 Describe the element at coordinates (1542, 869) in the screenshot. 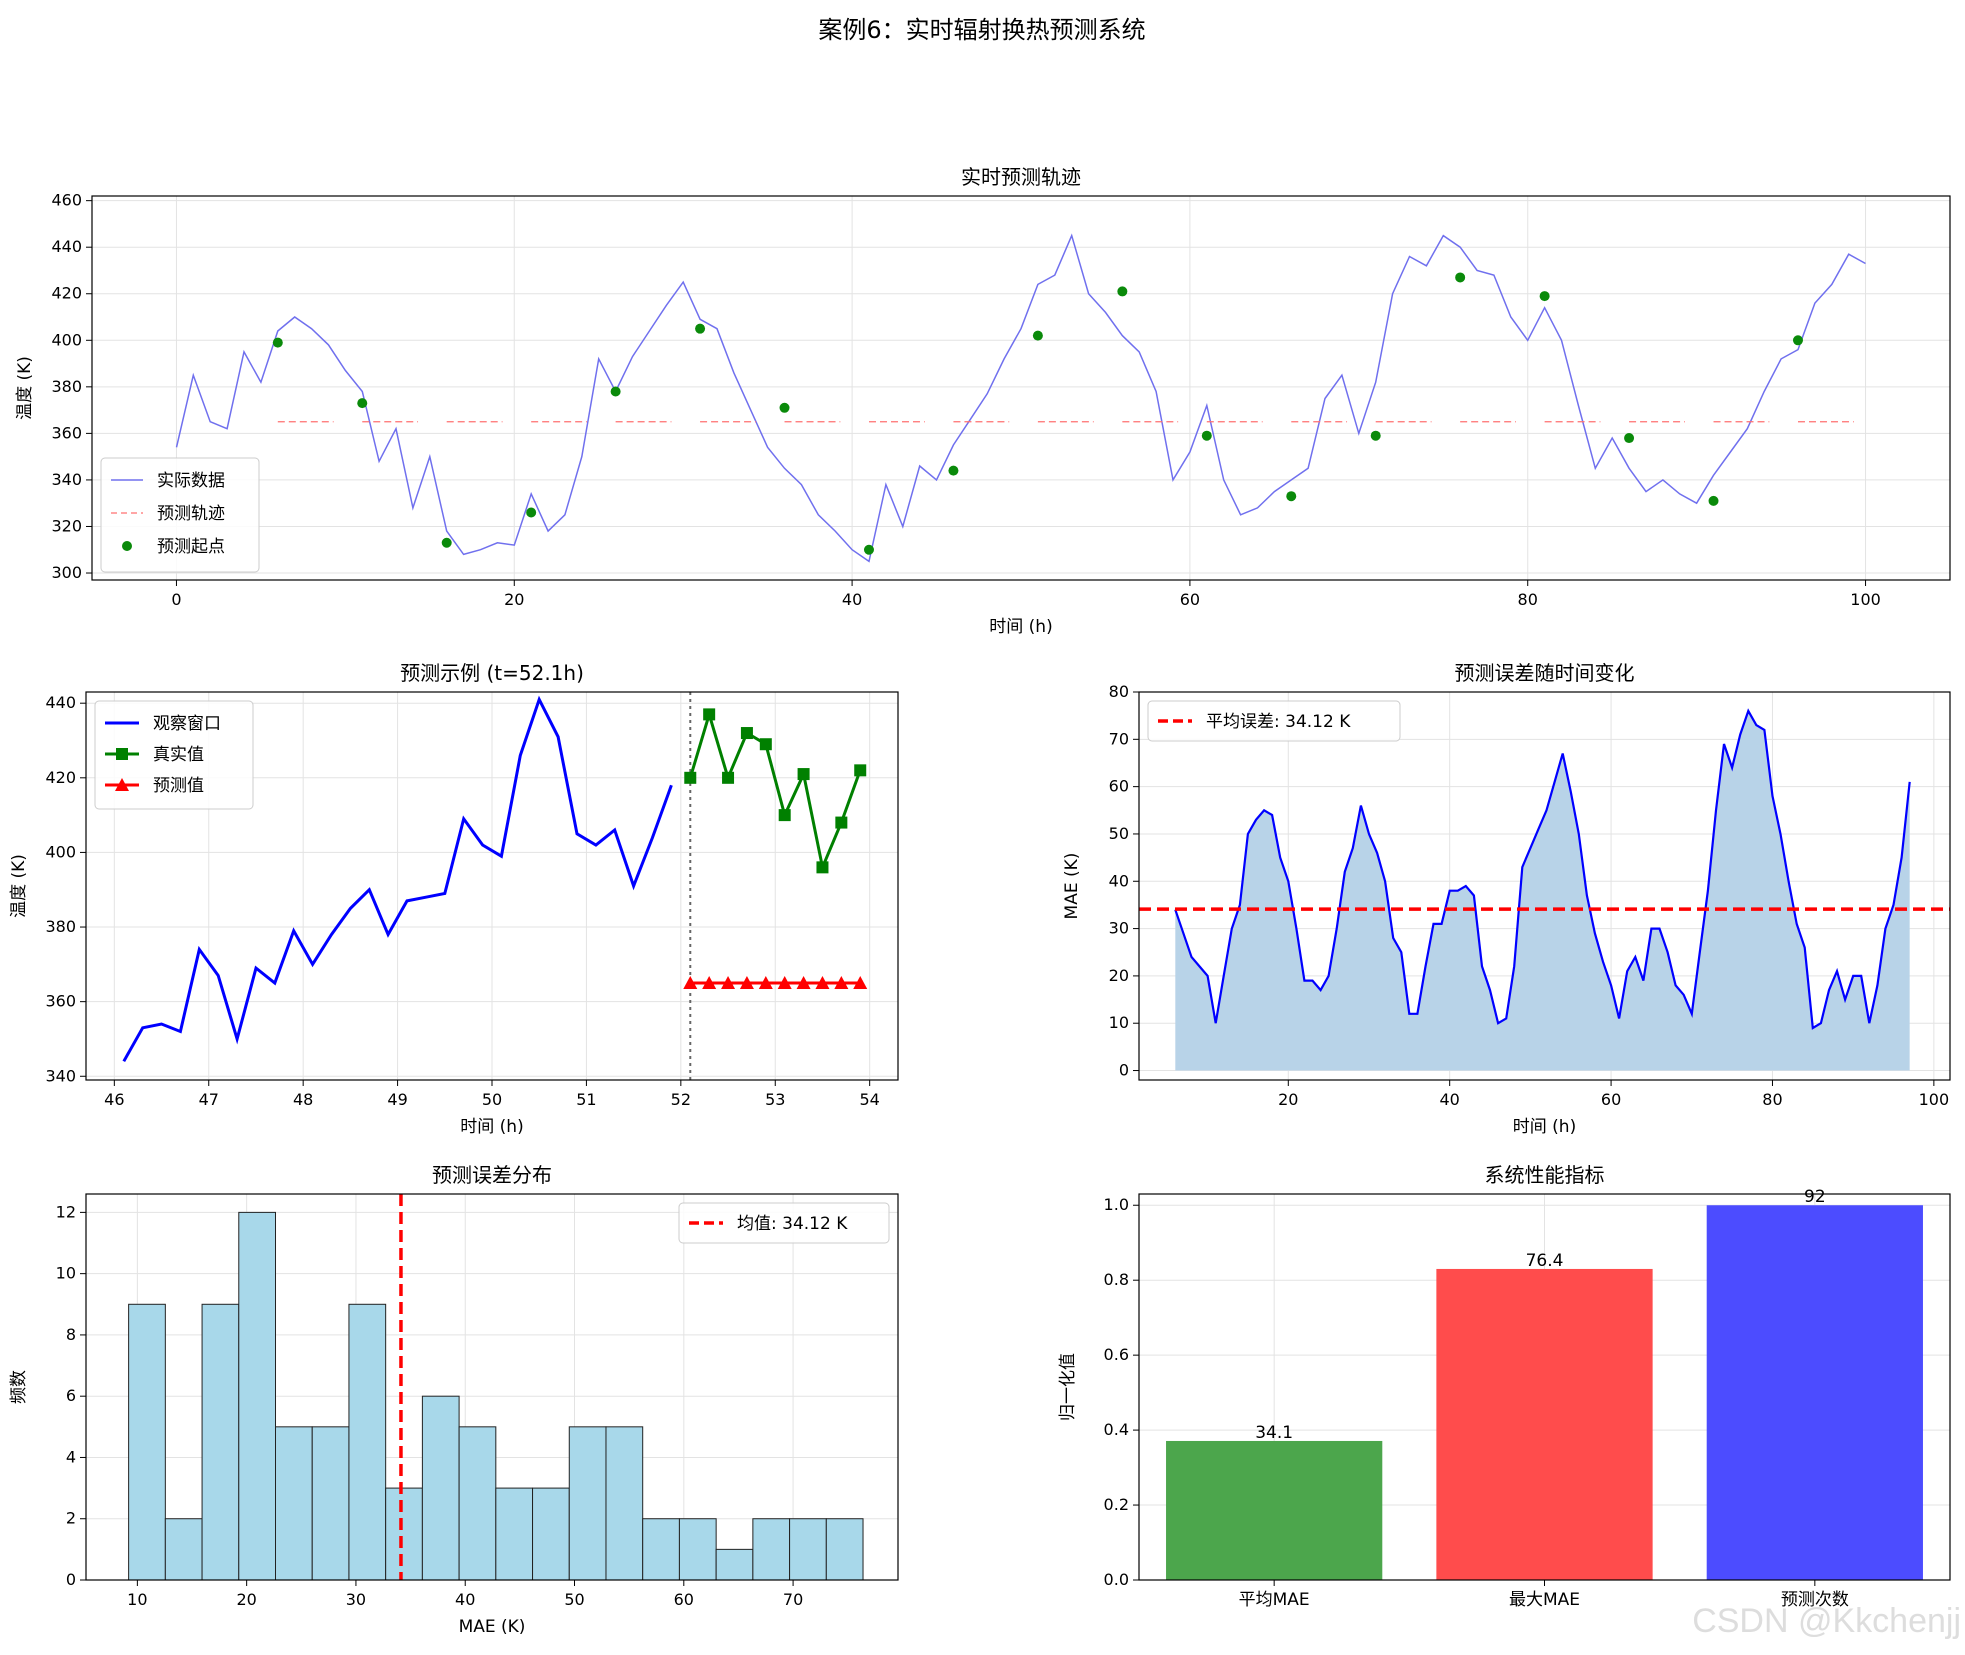

I see `error-line` at that location.